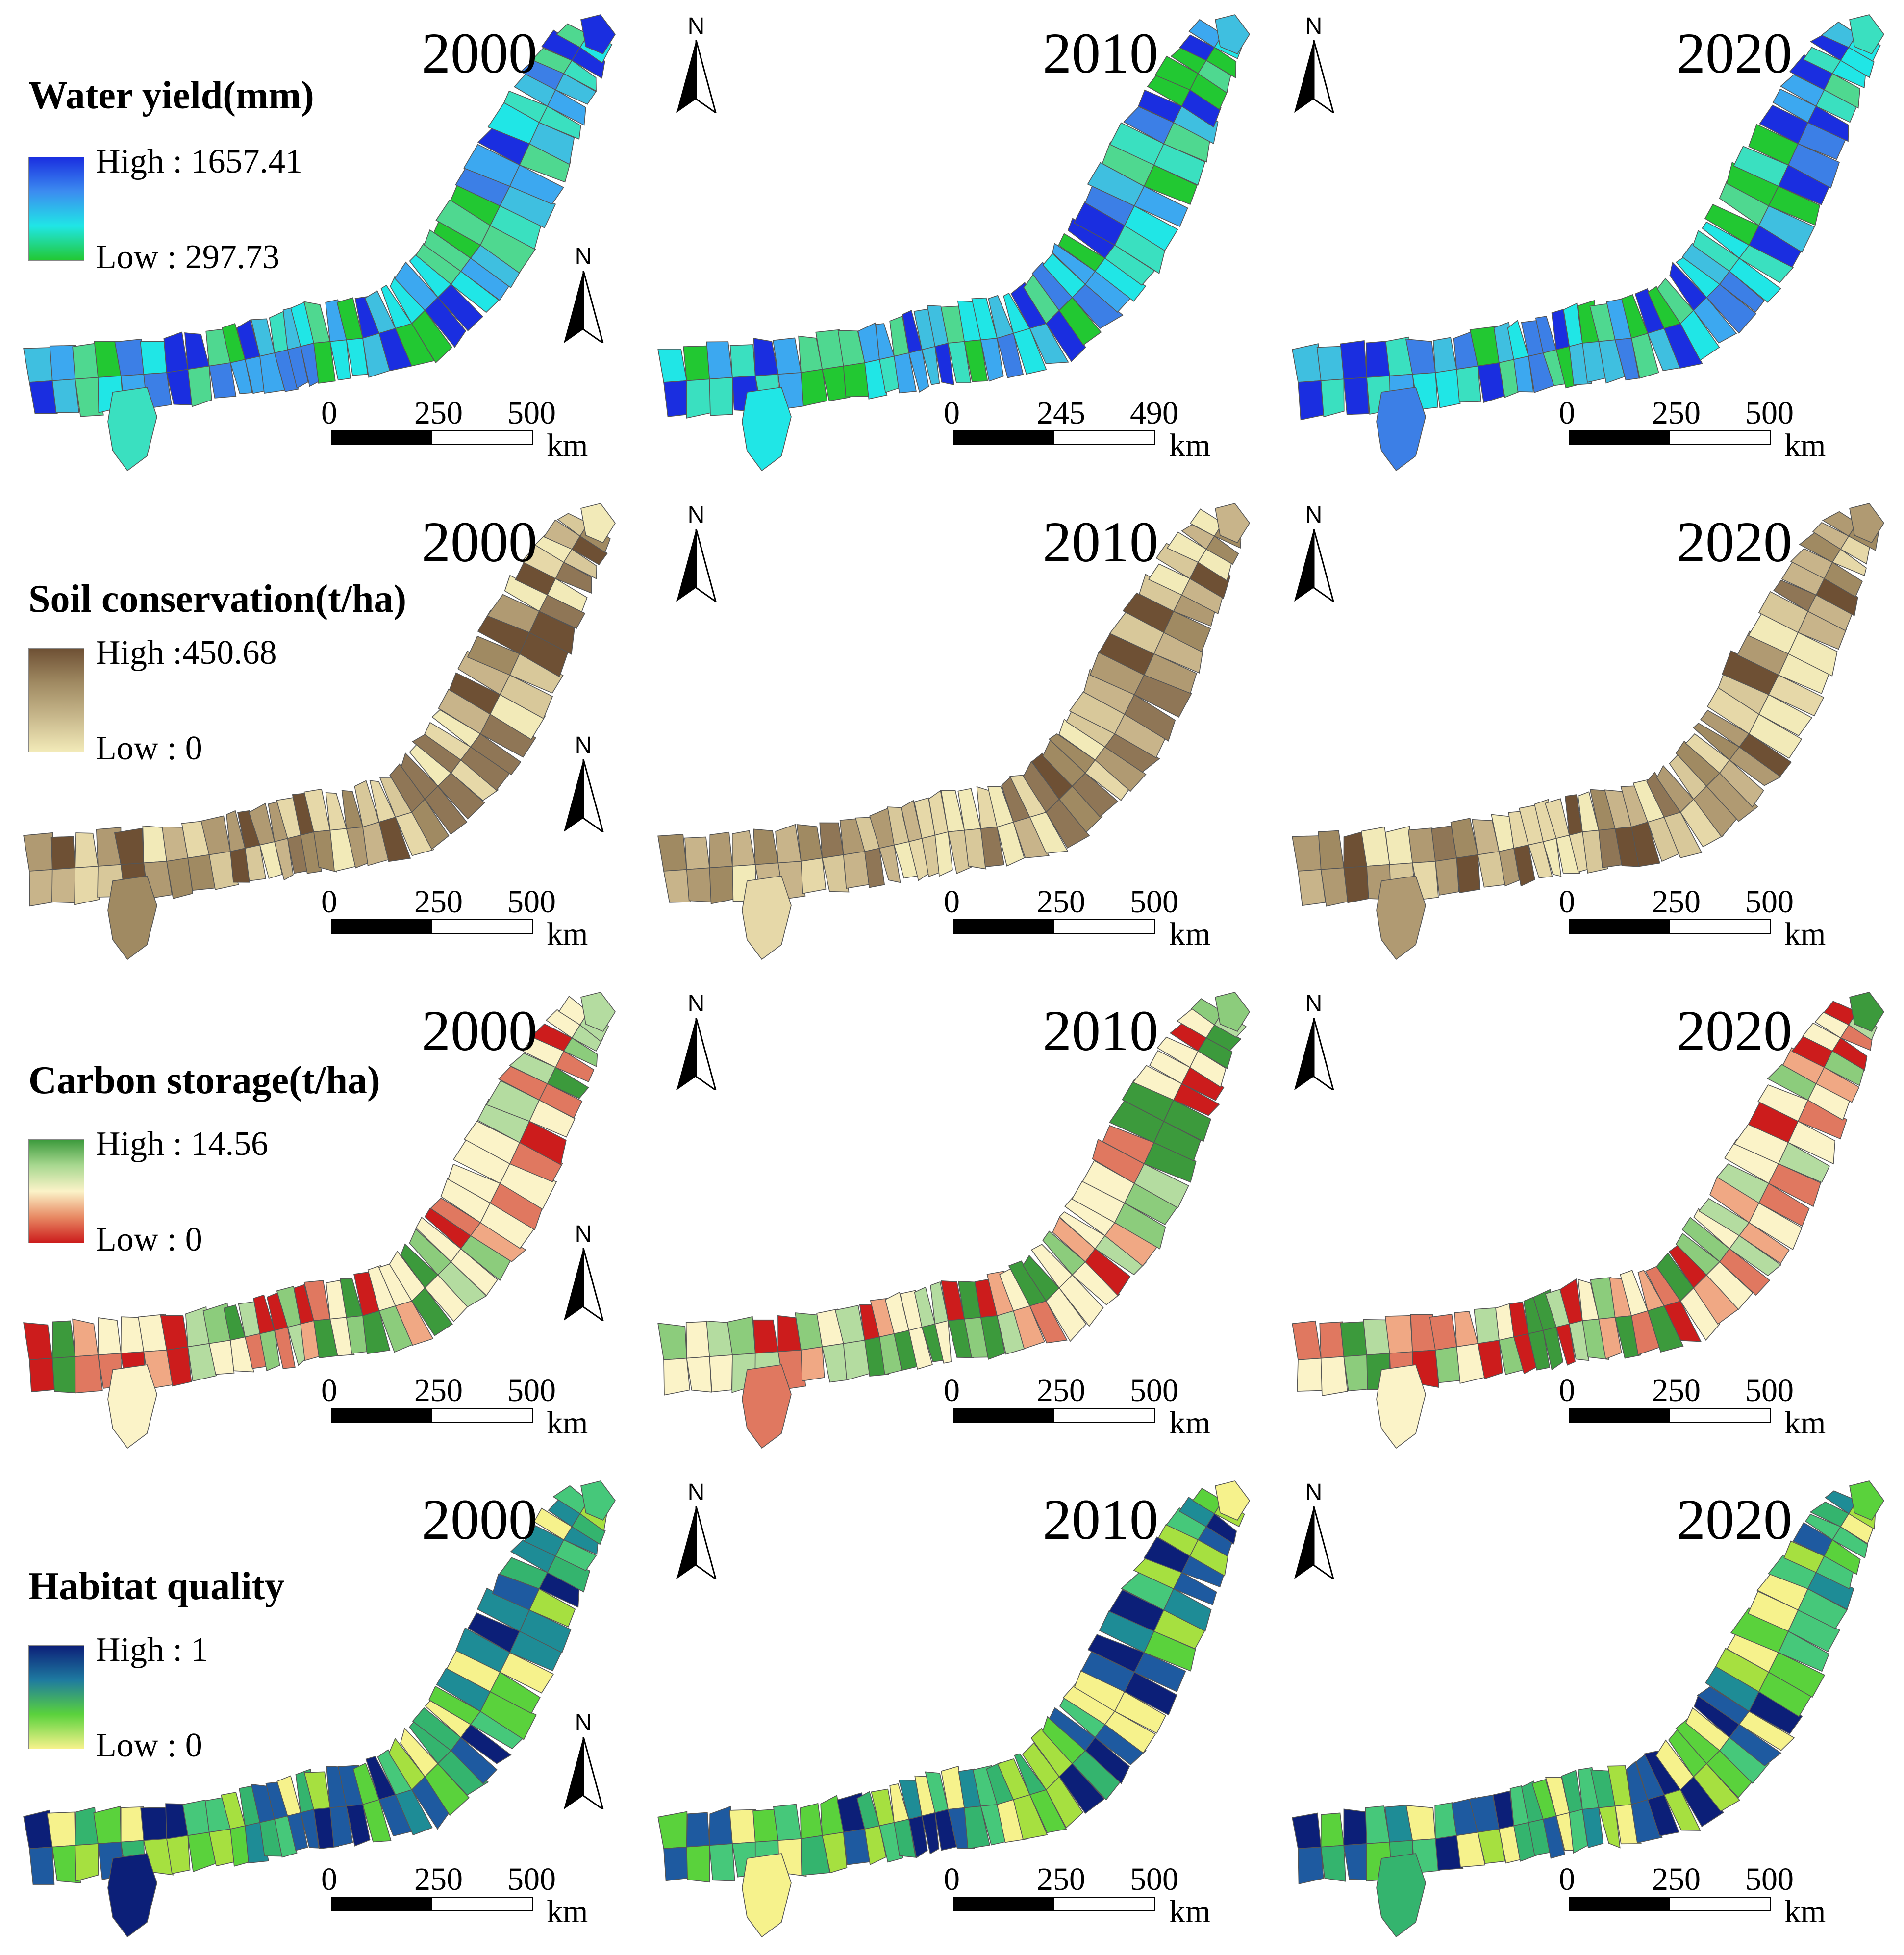 Image resolution: width=1904 pixels, height=1955 pixels. I want to click on year-label: 2000, so click(479, 542).